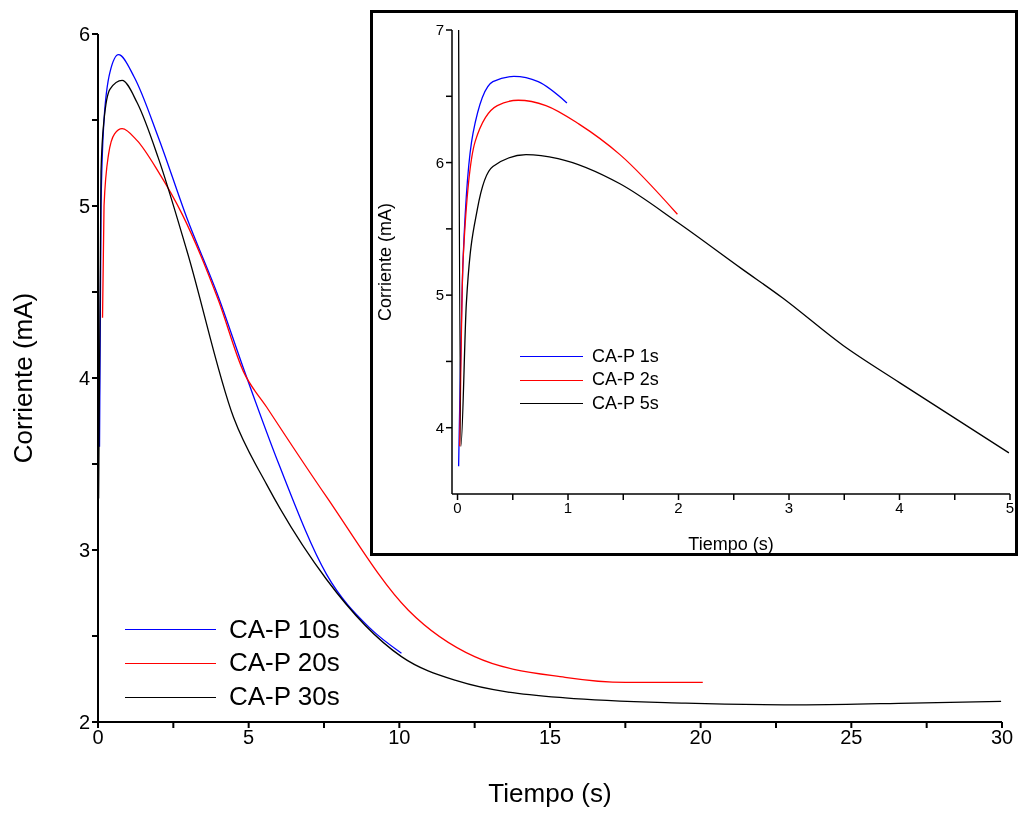 The height and width of the screenshot is (822, 1026). What do you see at coordinates (399, 737) in the screenshot?
I see `x-tick-label: 10` at bounding box center [399, 737].